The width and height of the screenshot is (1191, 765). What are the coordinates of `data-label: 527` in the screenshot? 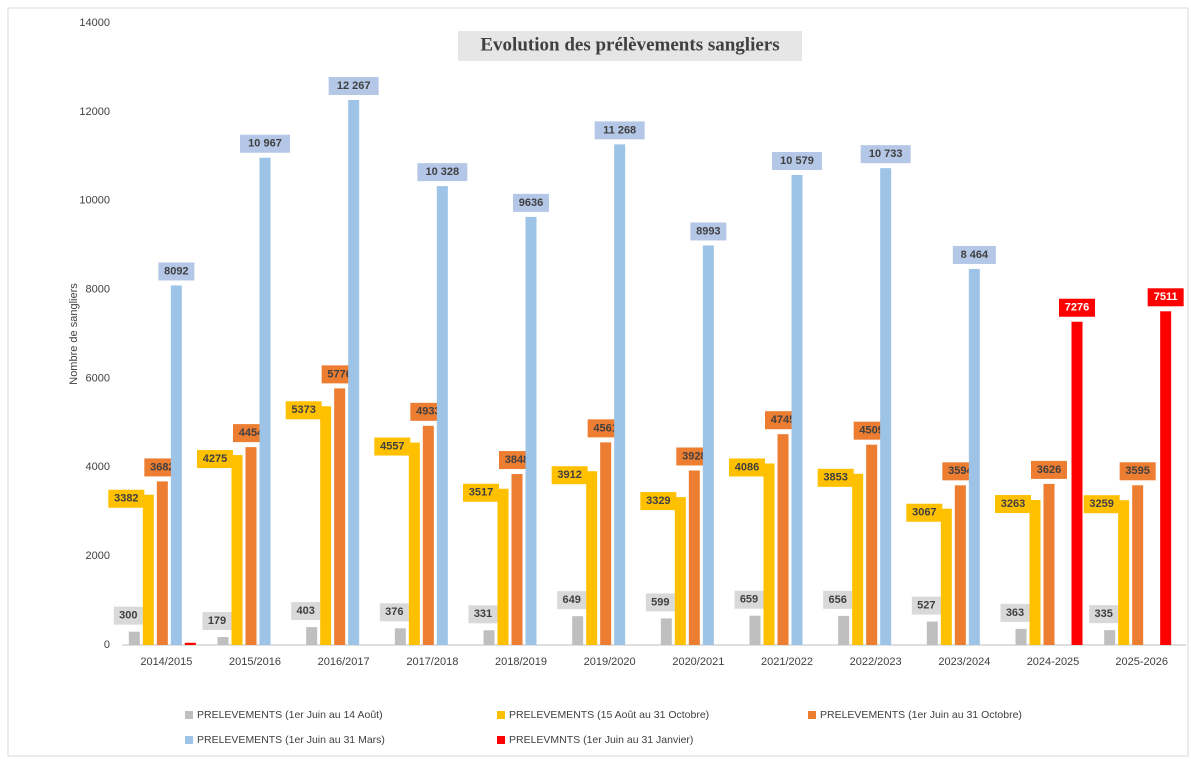 It's located at (926, 605).